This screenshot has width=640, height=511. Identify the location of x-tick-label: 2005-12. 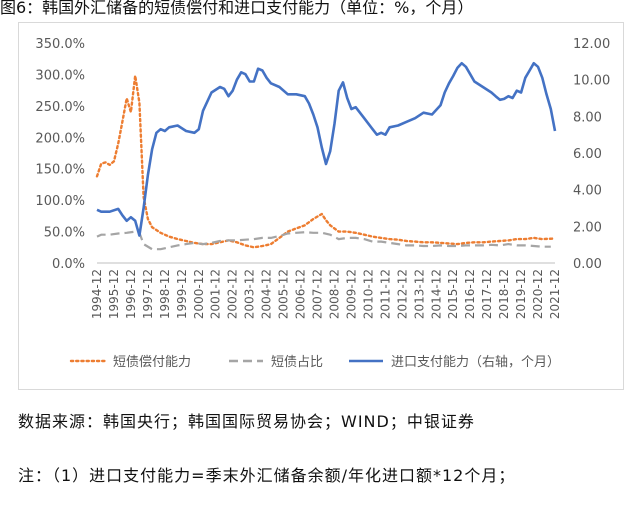
(284, 294).